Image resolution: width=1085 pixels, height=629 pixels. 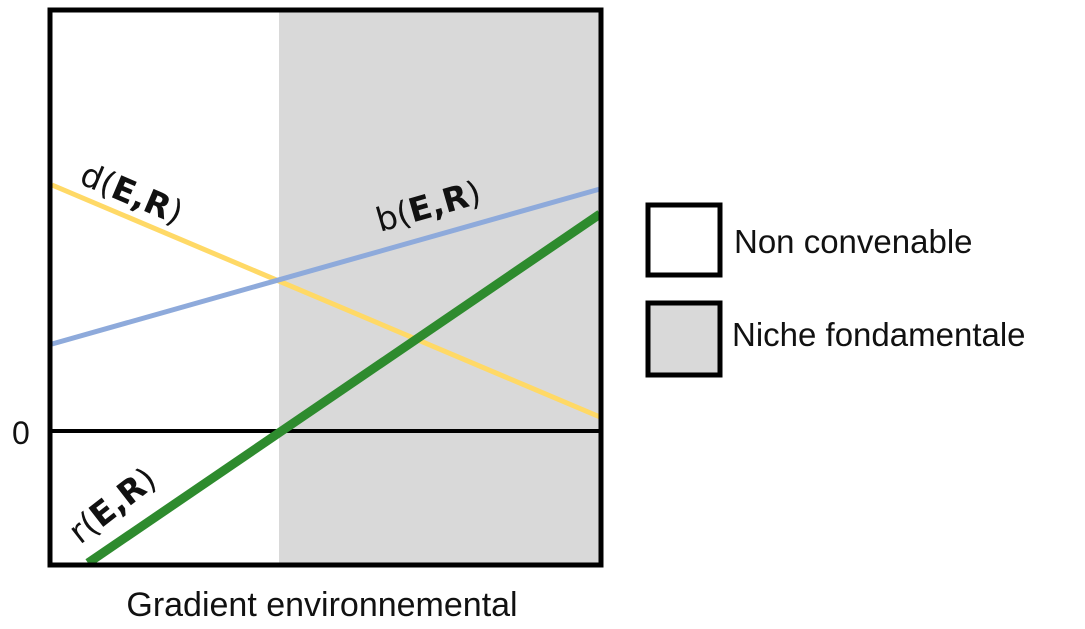 I want to click on legend-swatch-niche-fondamentale, so click(x=684, y=339).